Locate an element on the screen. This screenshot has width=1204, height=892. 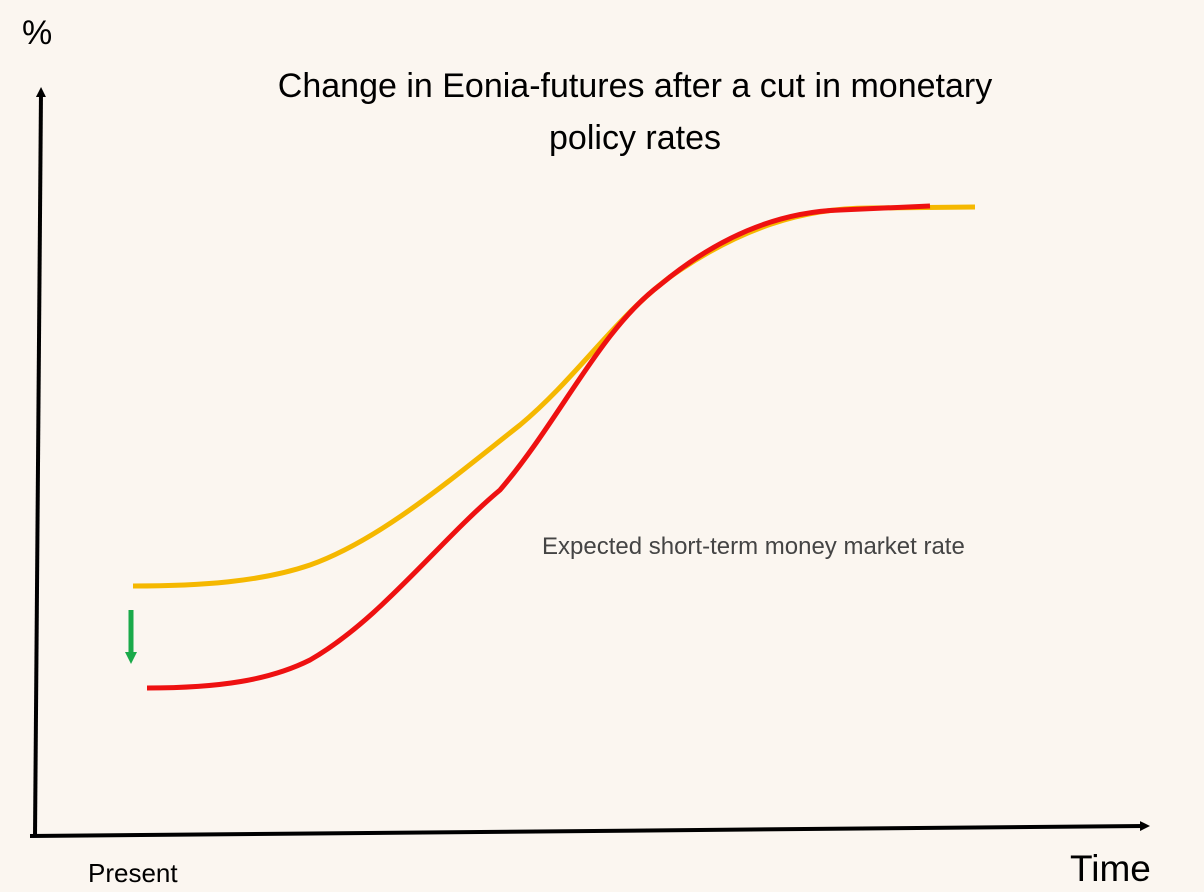
y-axis-label: % is located at coordinates (37, 33).